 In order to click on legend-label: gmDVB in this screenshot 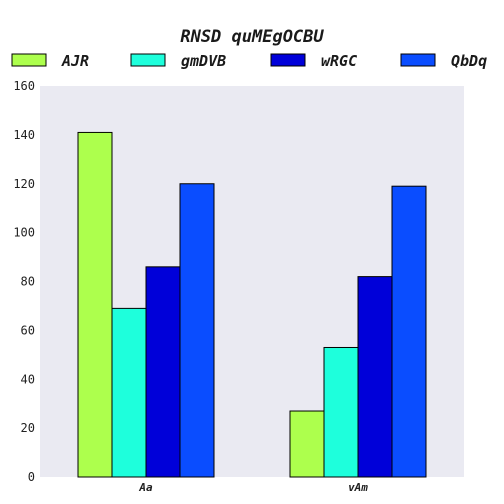, I will do `click(203, 61)`.